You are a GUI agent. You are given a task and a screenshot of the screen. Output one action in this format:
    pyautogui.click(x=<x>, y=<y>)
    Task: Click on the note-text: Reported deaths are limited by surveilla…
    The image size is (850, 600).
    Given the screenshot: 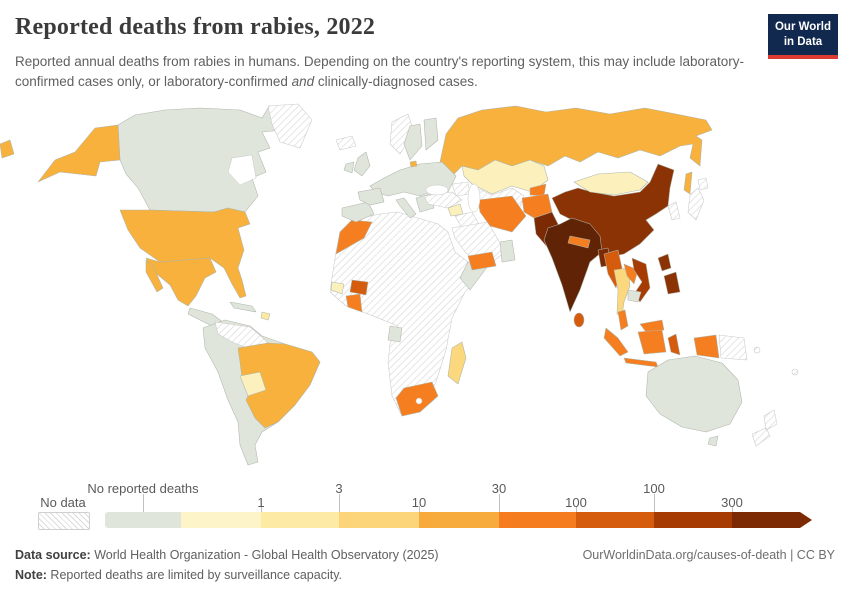 What is the action you would take?
    pyautogui.click(x=194, y=575)
    